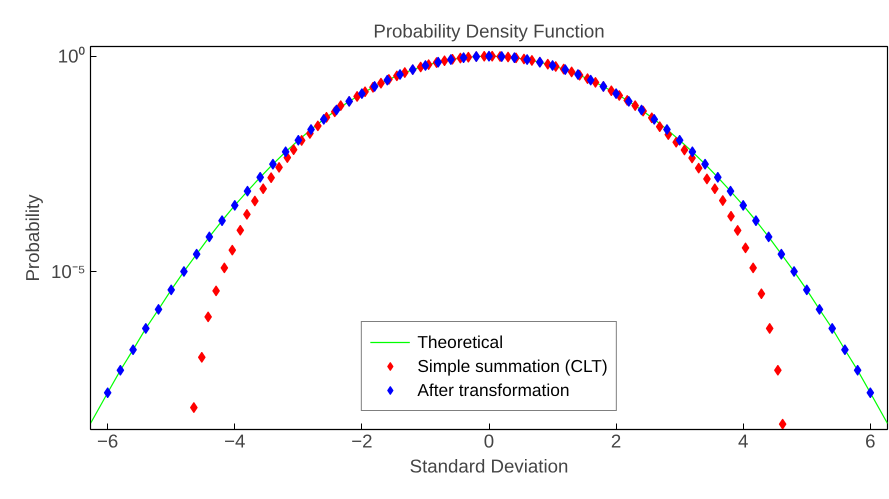 This screenshot has height=499, width=889. I want to click on y-tick-label: 10⁰, so click(72, 56).